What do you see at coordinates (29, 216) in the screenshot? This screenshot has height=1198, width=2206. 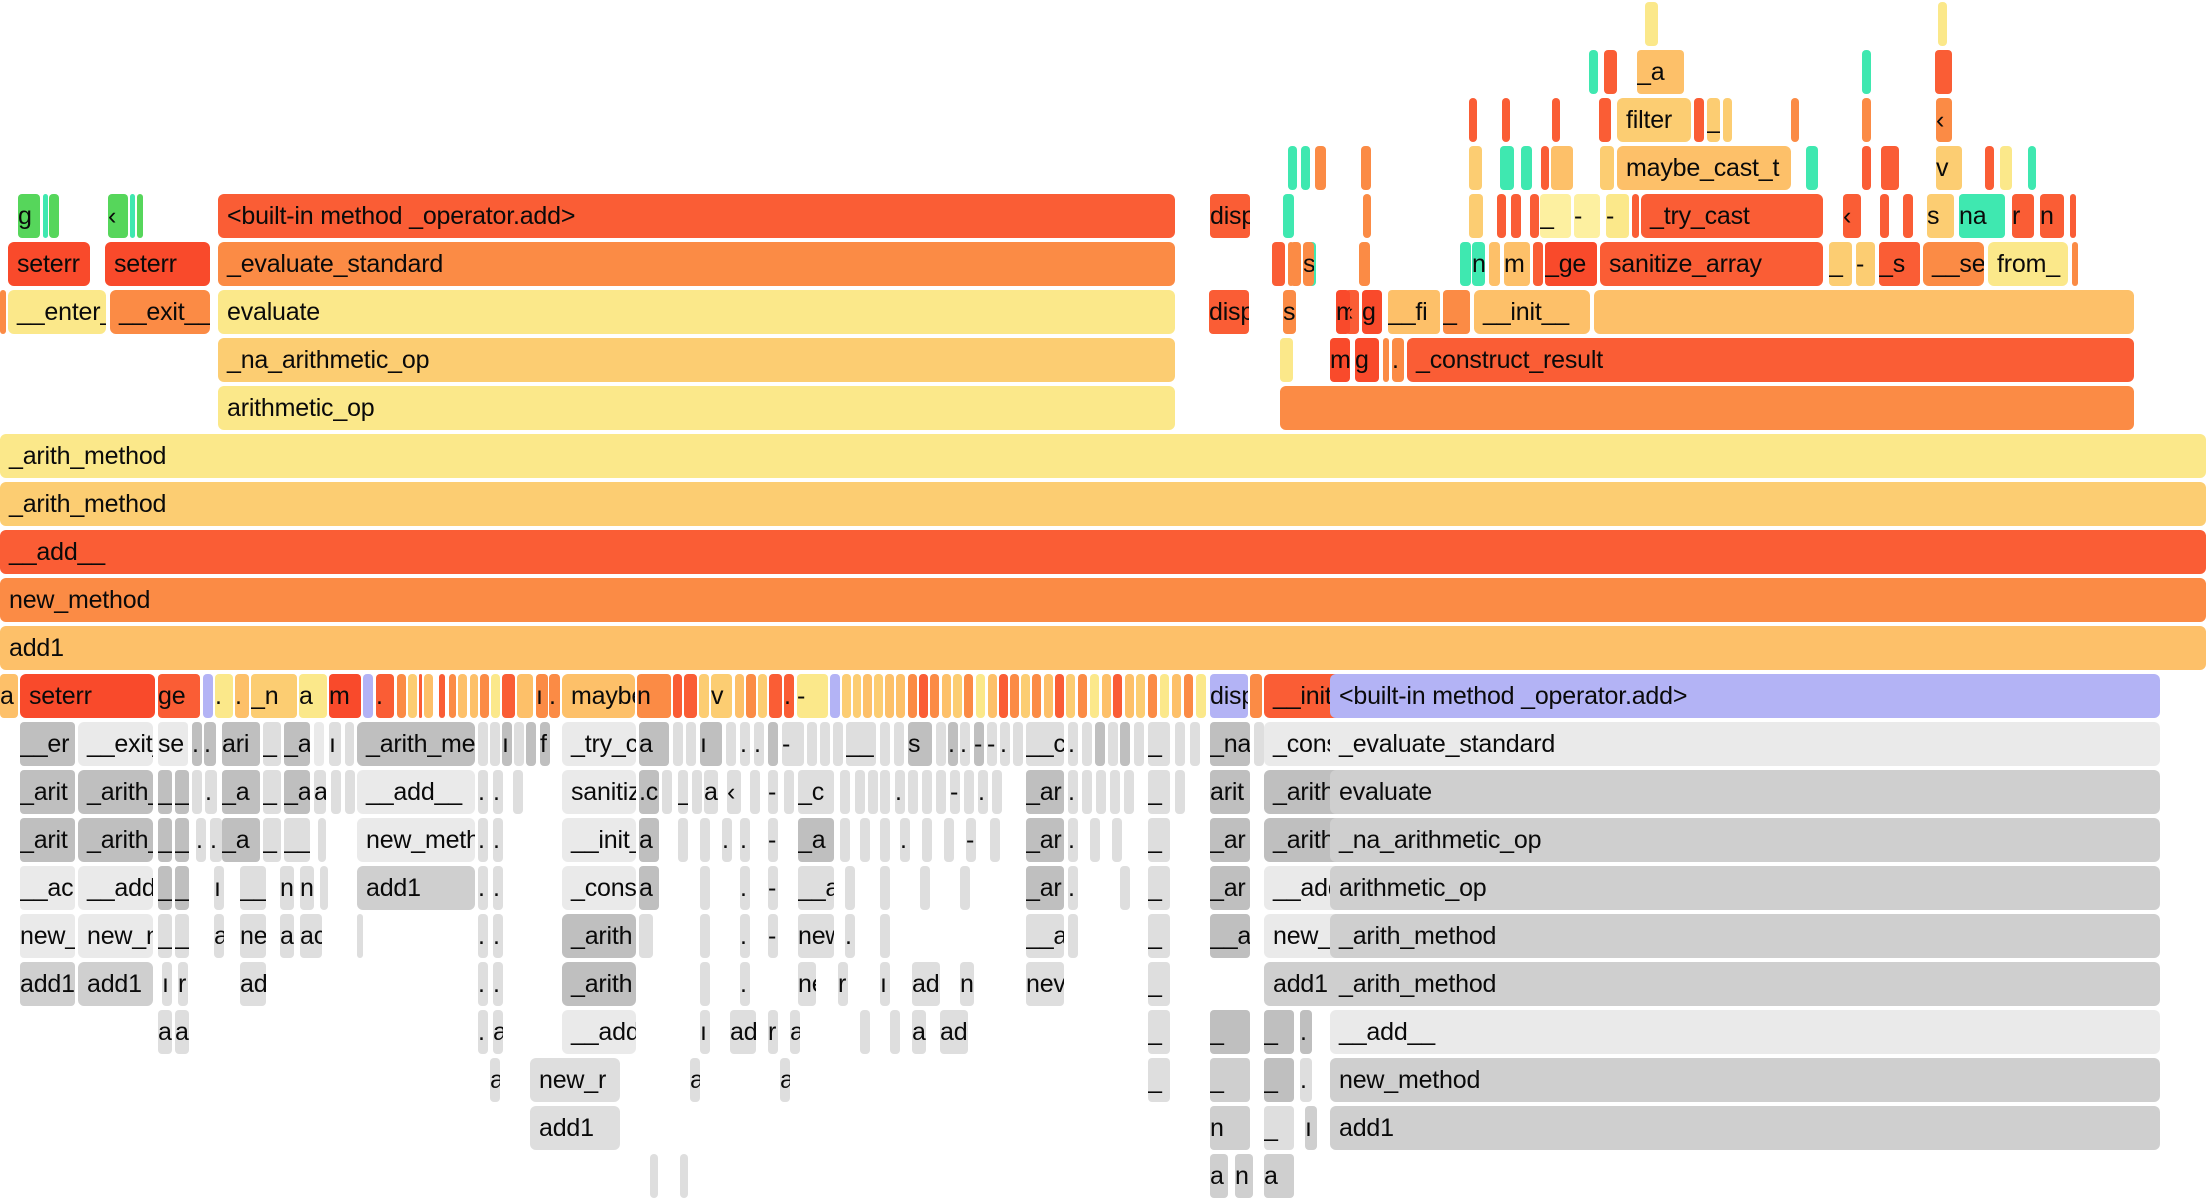 I see `flame-frame-g: g` at bounding box center [29, 216].